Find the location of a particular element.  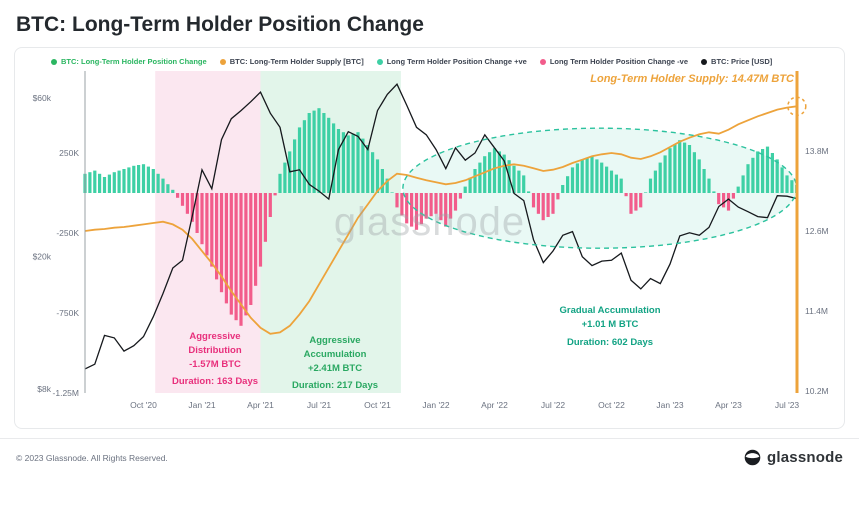

glassnode-logo-text: glassnode is located at coordinates (805, 457).